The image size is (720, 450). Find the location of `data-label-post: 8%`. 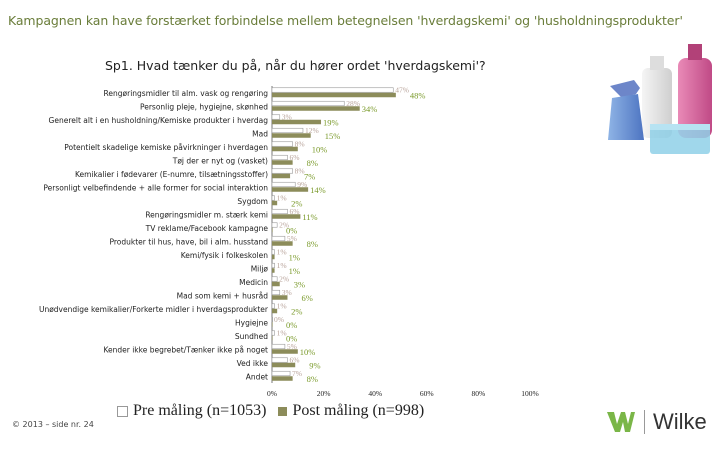

data-label-post: 8% is located at coordinates (312, 244).